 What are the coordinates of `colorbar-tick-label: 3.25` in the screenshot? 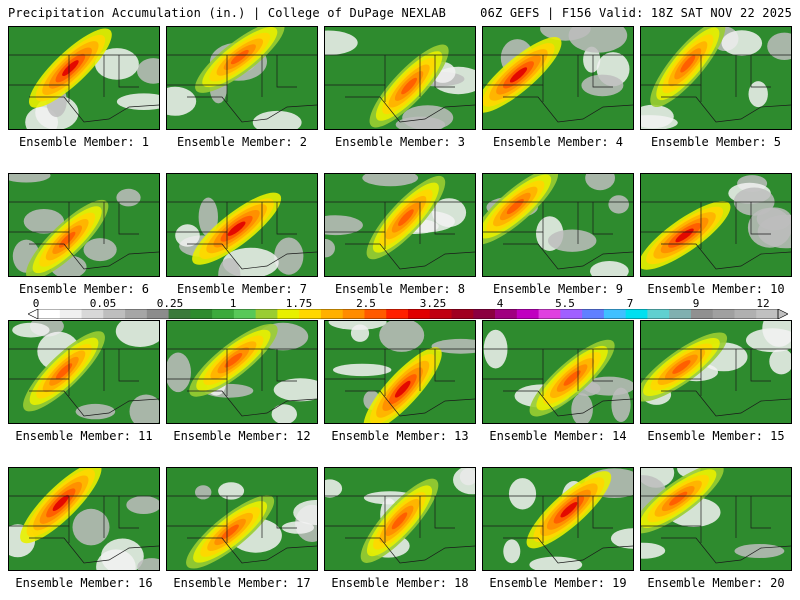 It's located at (433, 303).